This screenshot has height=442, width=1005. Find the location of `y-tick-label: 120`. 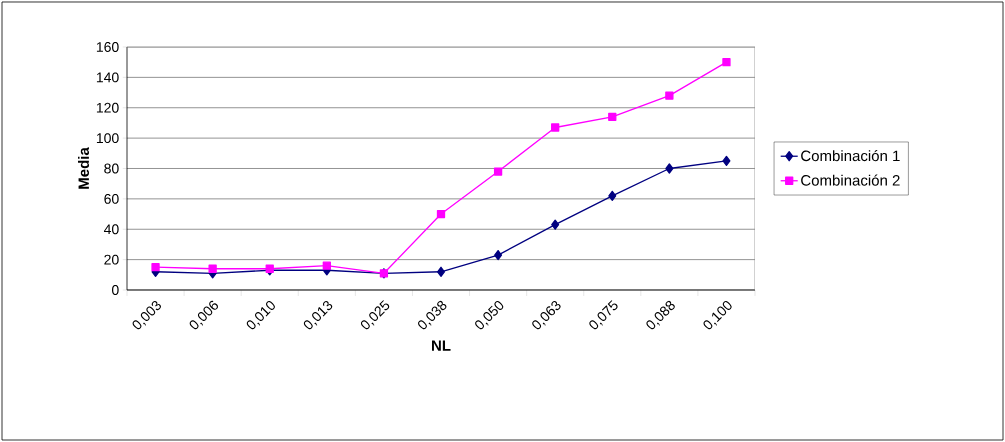

y-tick-label: 120 is located at coordinates (107, 107).